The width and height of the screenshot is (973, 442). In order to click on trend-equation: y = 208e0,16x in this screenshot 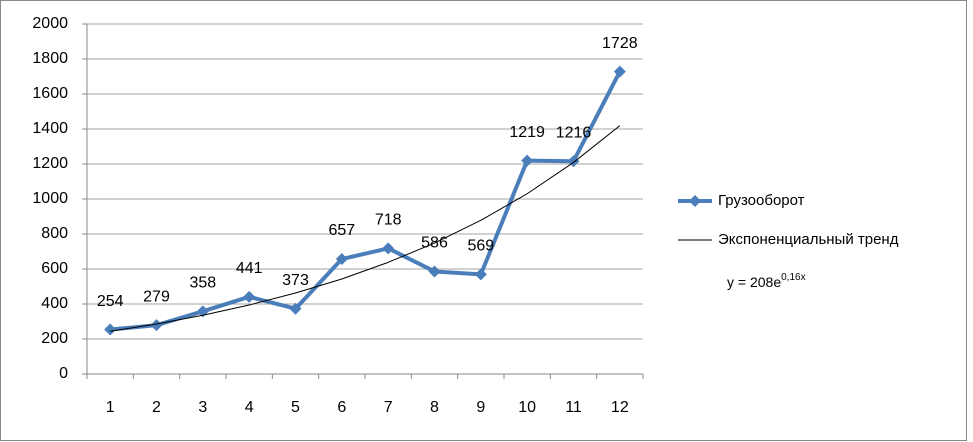, I will do `click(766, 281)`.